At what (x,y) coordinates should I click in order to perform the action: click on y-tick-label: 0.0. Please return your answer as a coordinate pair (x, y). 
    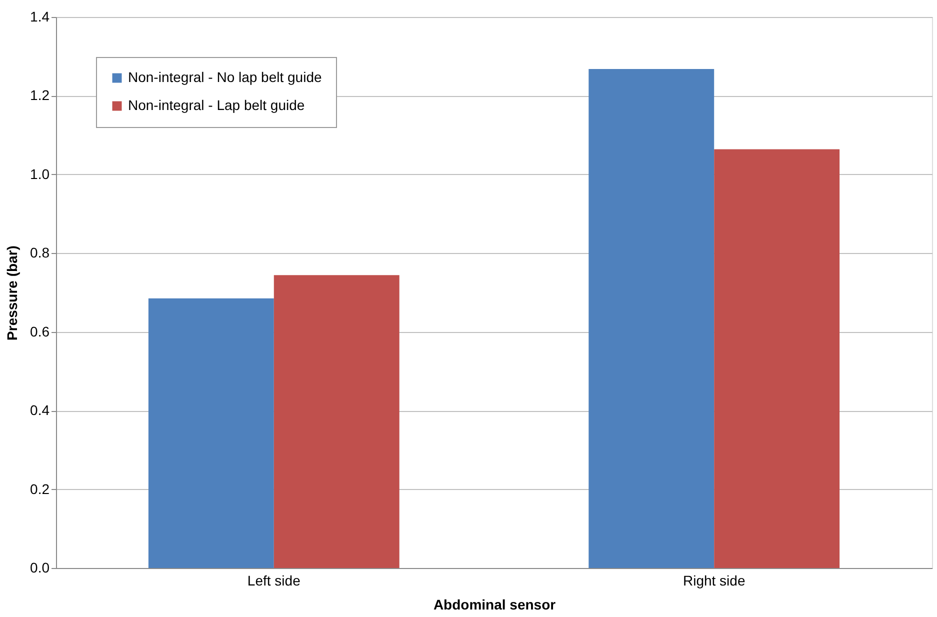
    Looking at the image, I should click on (40, 568).